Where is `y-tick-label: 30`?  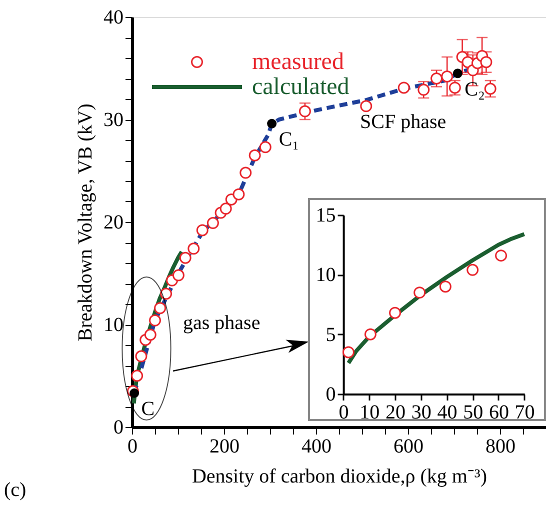 y-tick-label: 30 is located at coordinates (114, 120).